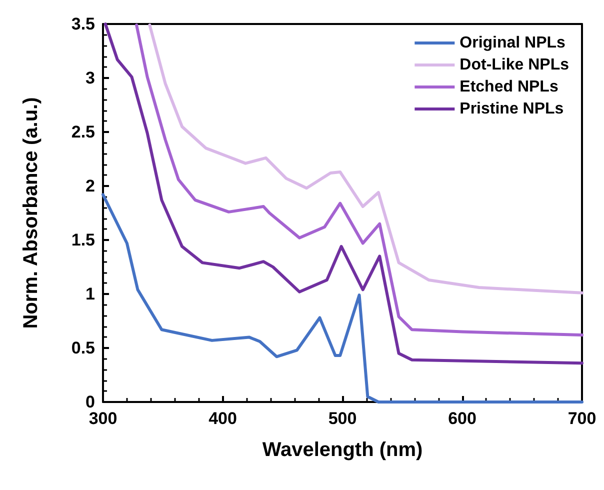 The image size is (604, 490). Describe the element at coordinates (515, 65) in the screenshot. I see `legend-label: Dot-Like NPLs` at that location.